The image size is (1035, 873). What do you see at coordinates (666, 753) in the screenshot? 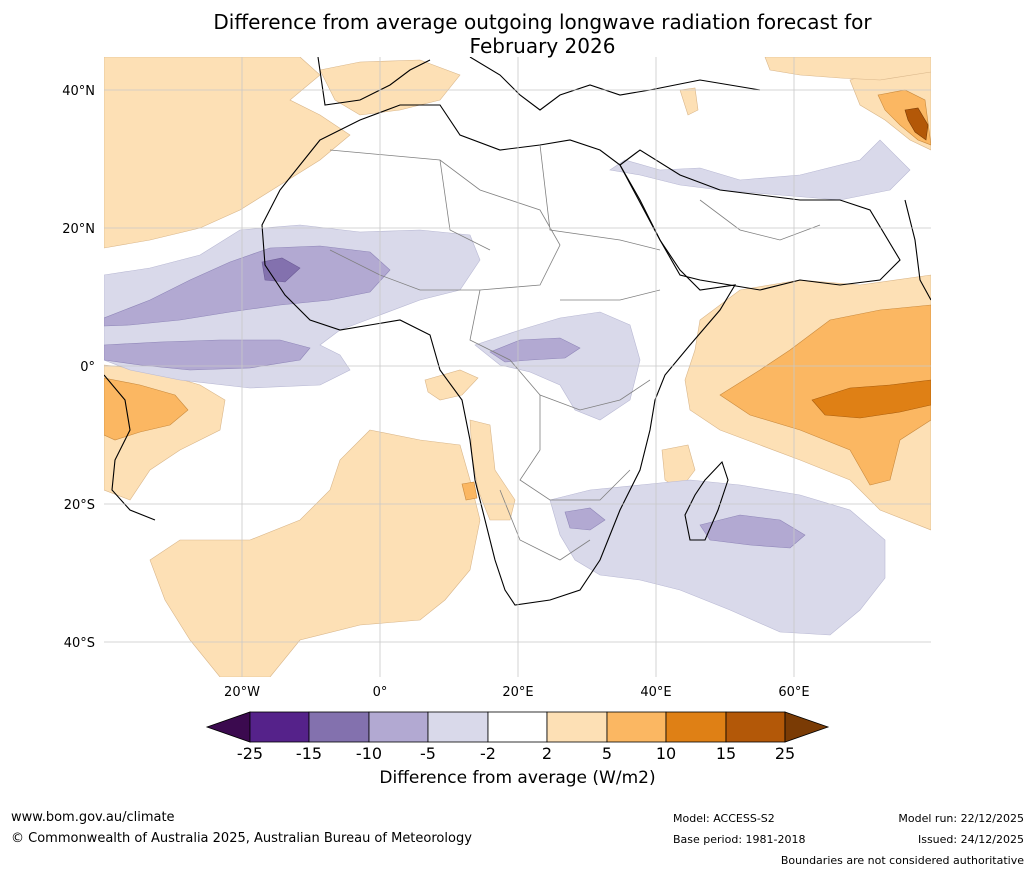
I see `colorbar-tick-label: 10` at bounding box center [666, 753].